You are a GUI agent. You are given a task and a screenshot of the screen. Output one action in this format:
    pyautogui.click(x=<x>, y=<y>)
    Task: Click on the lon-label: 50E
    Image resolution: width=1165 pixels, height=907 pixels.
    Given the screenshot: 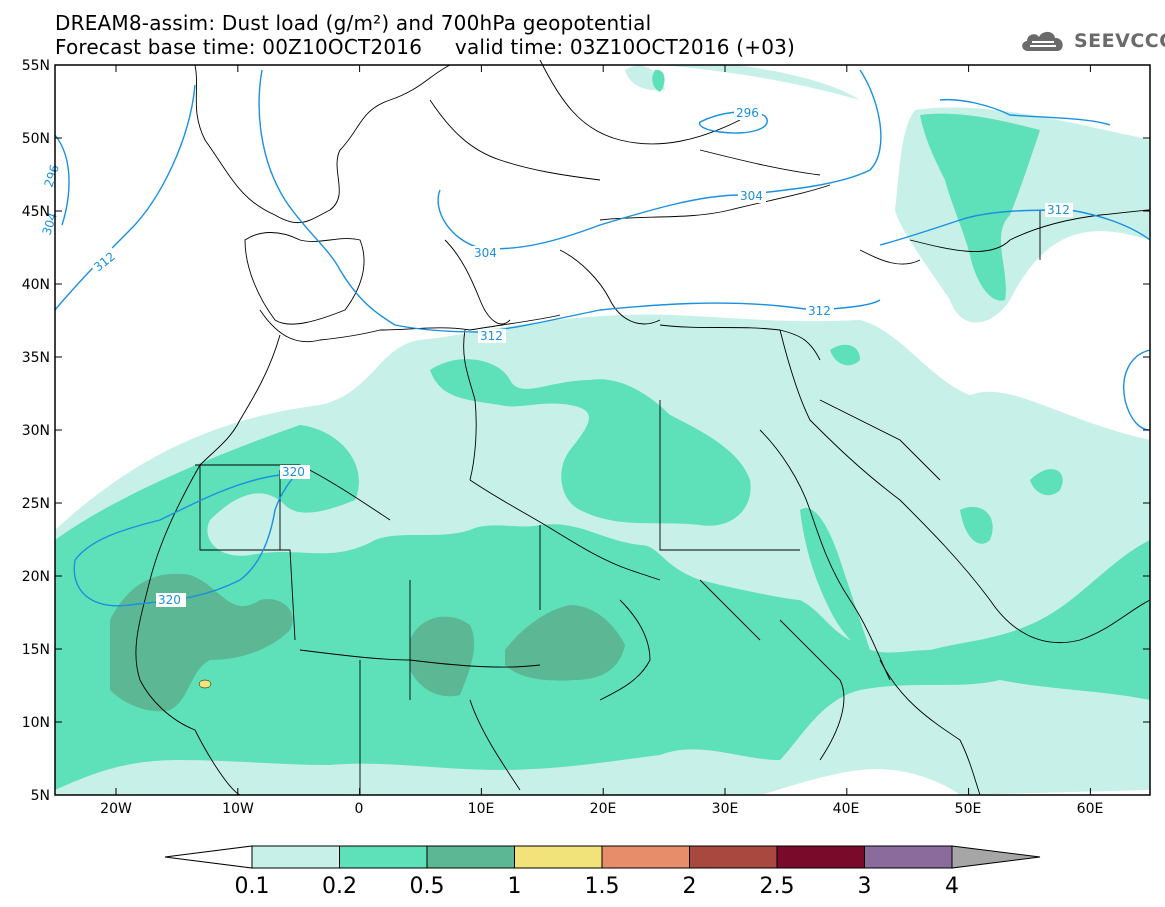 What is the action you would take?
    pyautogui.click(x=968, y=809)
    